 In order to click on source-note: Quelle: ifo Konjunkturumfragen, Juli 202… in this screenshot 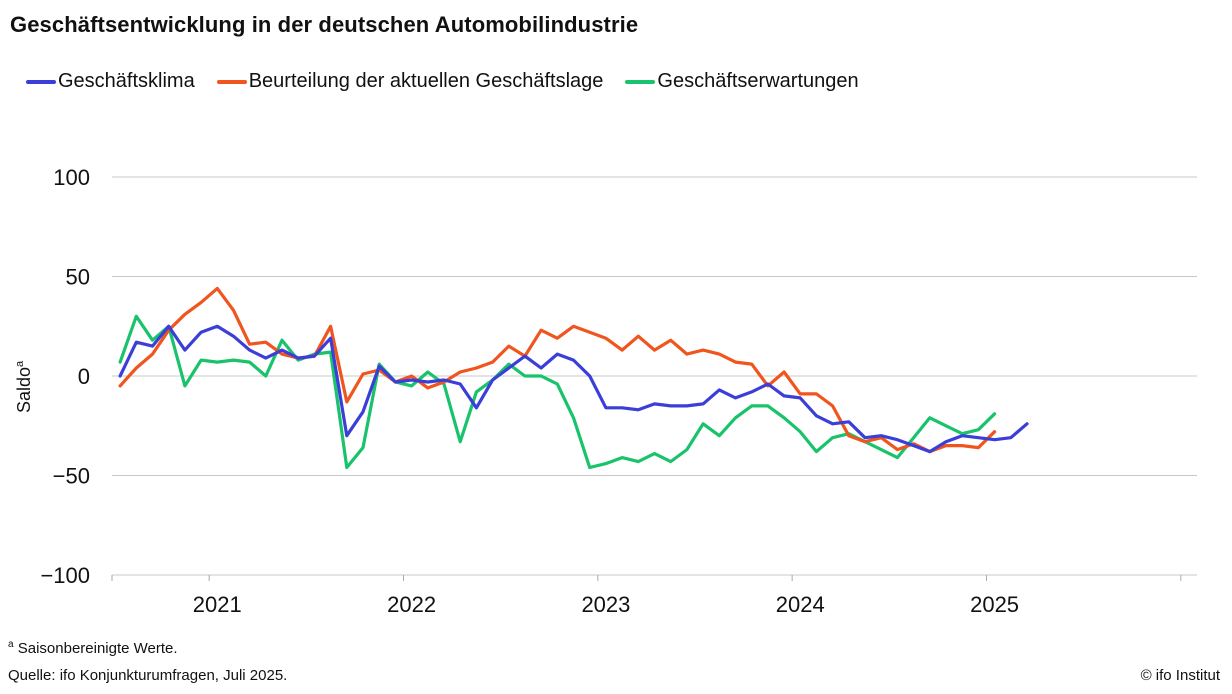, I will do `click(148, 675)`.